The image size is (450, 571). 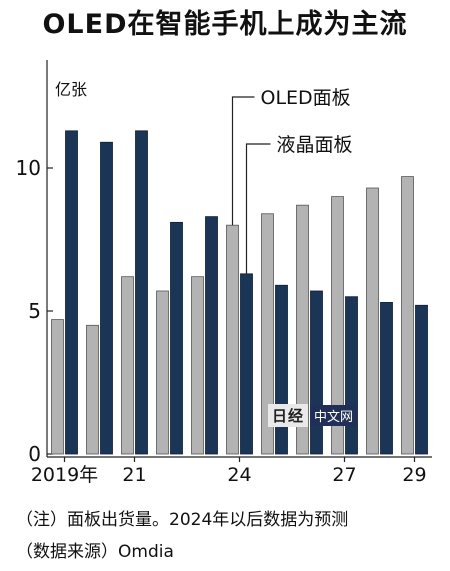 I want to click on note-shipment: （注）面板出货量。2024年以后数据为预测, so click(x=182, y=520).